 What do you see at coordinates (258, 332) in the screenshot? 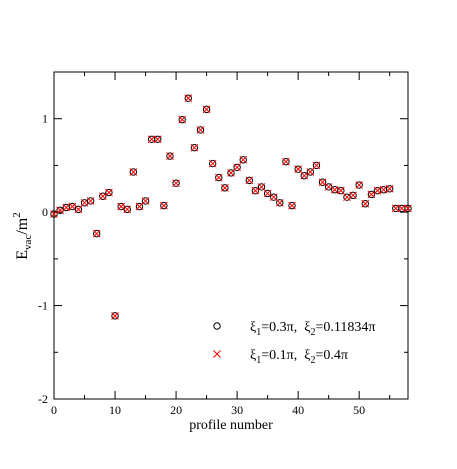
I see `legend-entry-1-a-sub: 1` at bounding box center [258, 332].